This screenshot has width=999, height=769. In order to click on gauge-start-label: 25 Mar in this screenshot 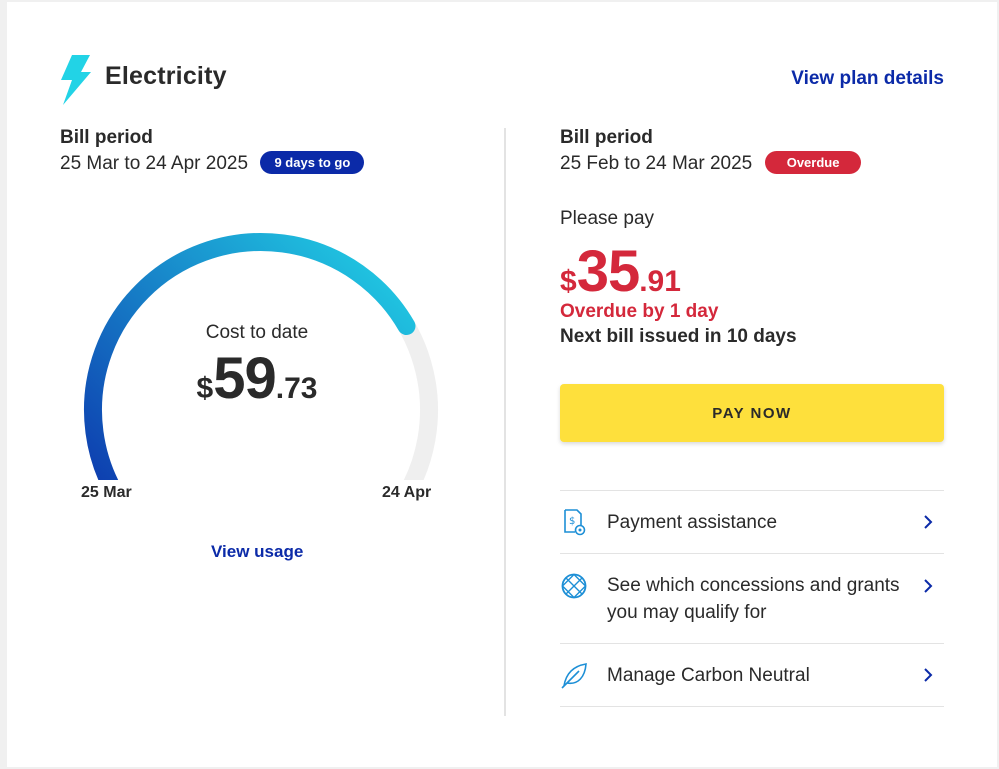, I will do `click(106, 492)`.